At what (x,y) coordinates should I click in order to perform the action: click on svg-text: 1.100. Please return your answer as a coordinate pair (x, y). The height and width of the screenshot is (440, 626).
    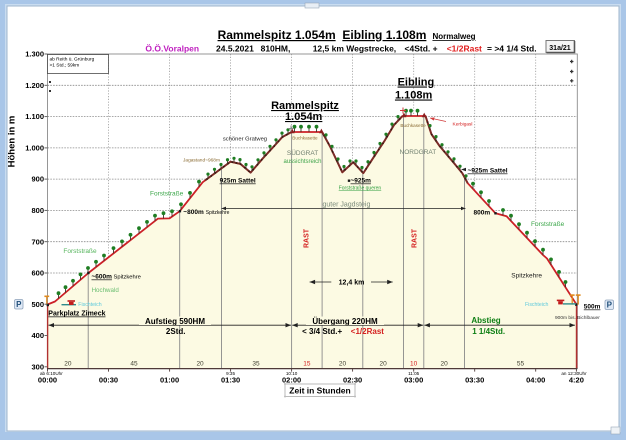
    Looking at the image, I should click on (34, 116).